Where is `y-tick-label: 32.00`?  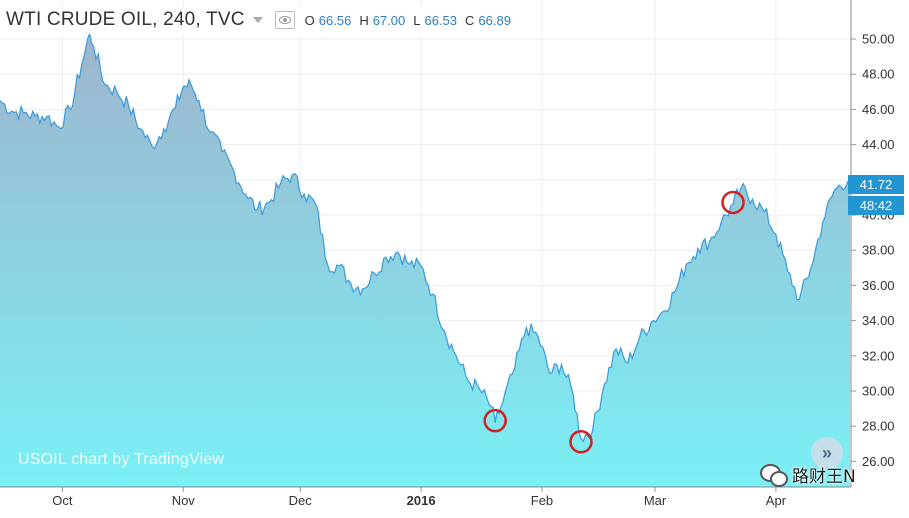 y-tick-label: 32.00 is located at coordinates (878, 355).